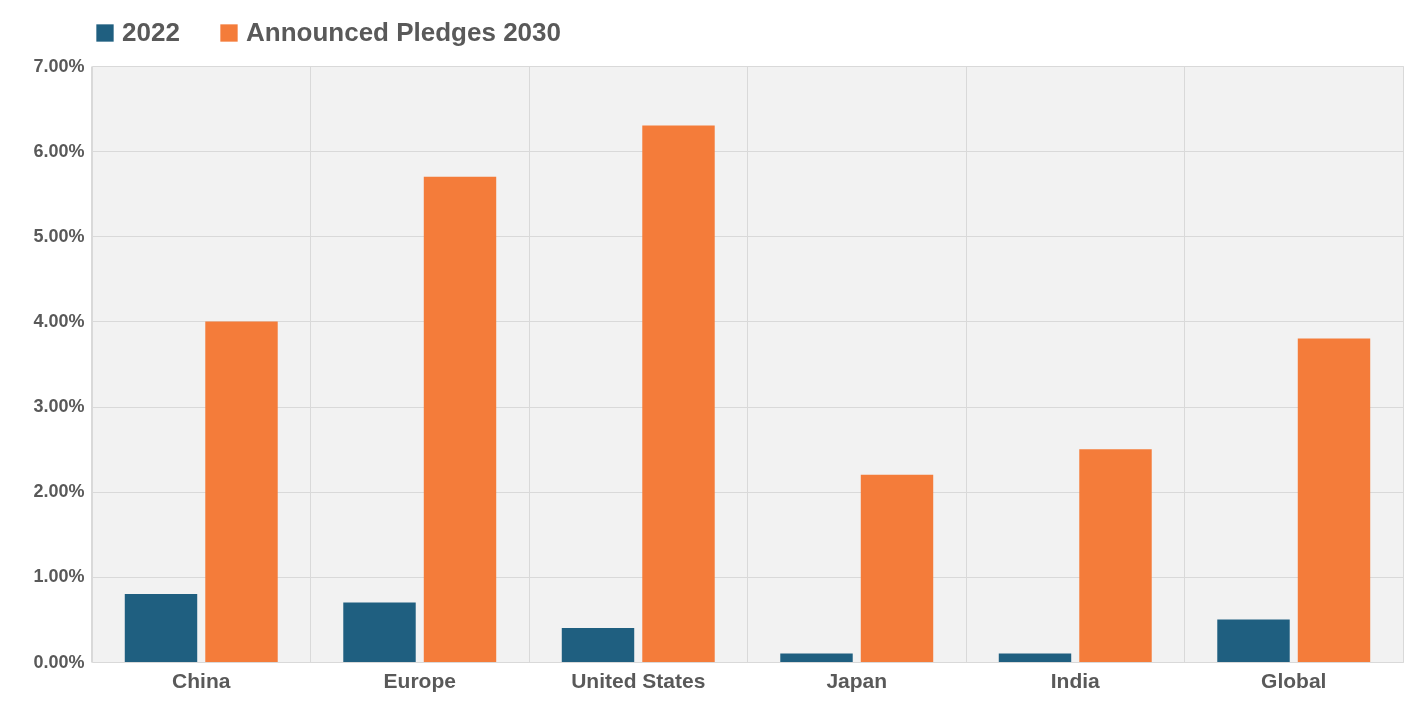  I want to click on x-tick-label: China, so click(201, 680).